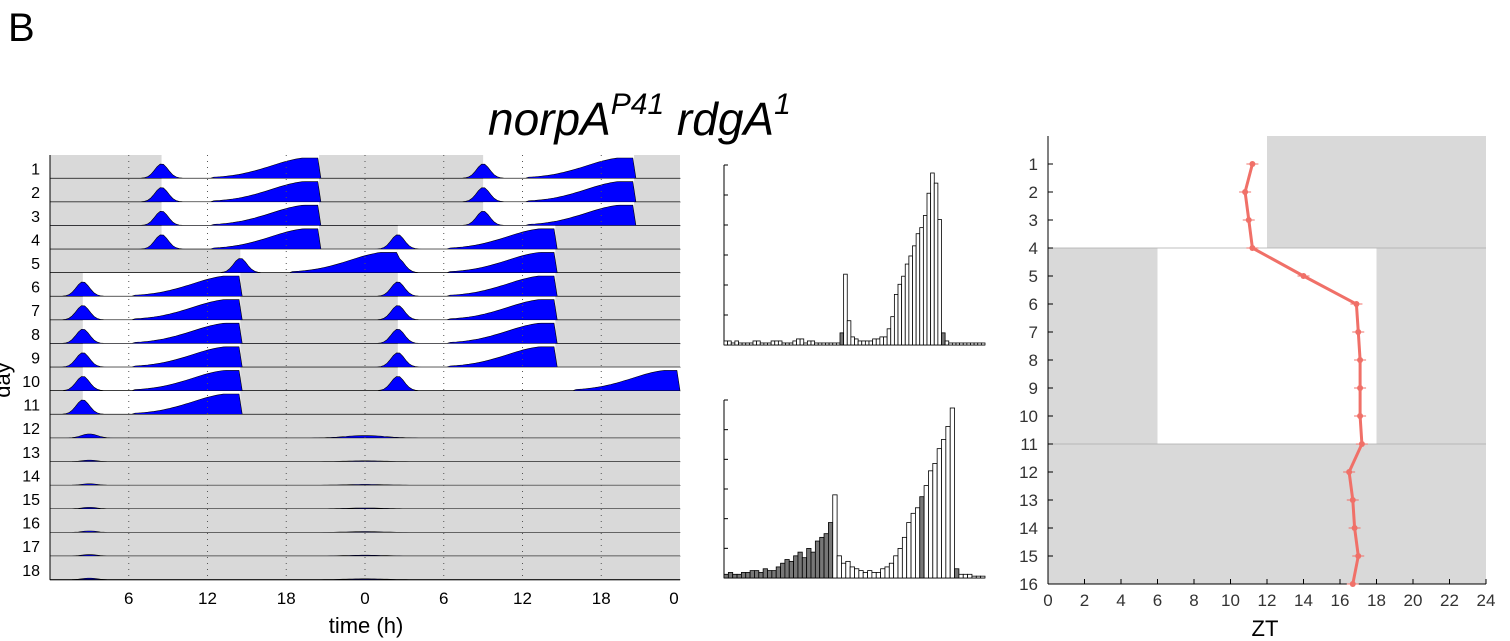 Image resolution: width=1510 pixels, height=641 pixels. I want to click on activity-profile-bottom, so click(854, 489).